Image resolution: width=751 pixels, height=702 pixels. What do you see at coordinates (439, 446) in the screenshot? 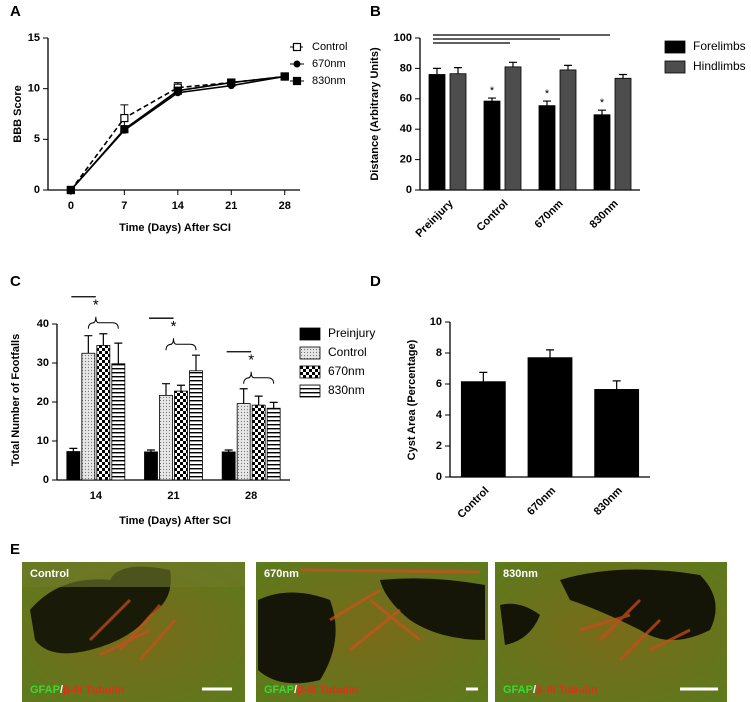
I see `y-tick-label: 2` at bounding box center [439, 446].